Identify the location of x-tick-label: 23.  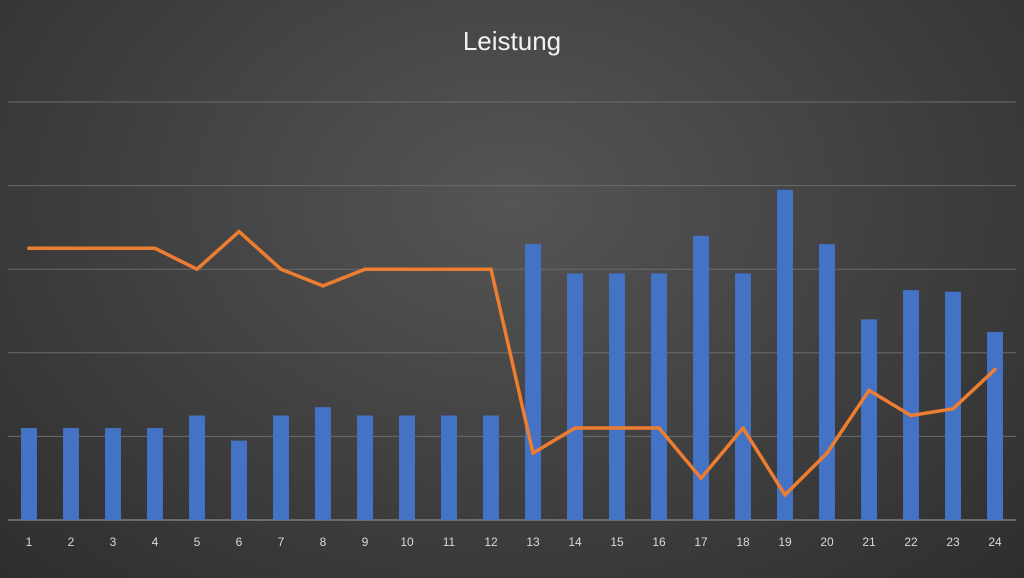
(953, 542).